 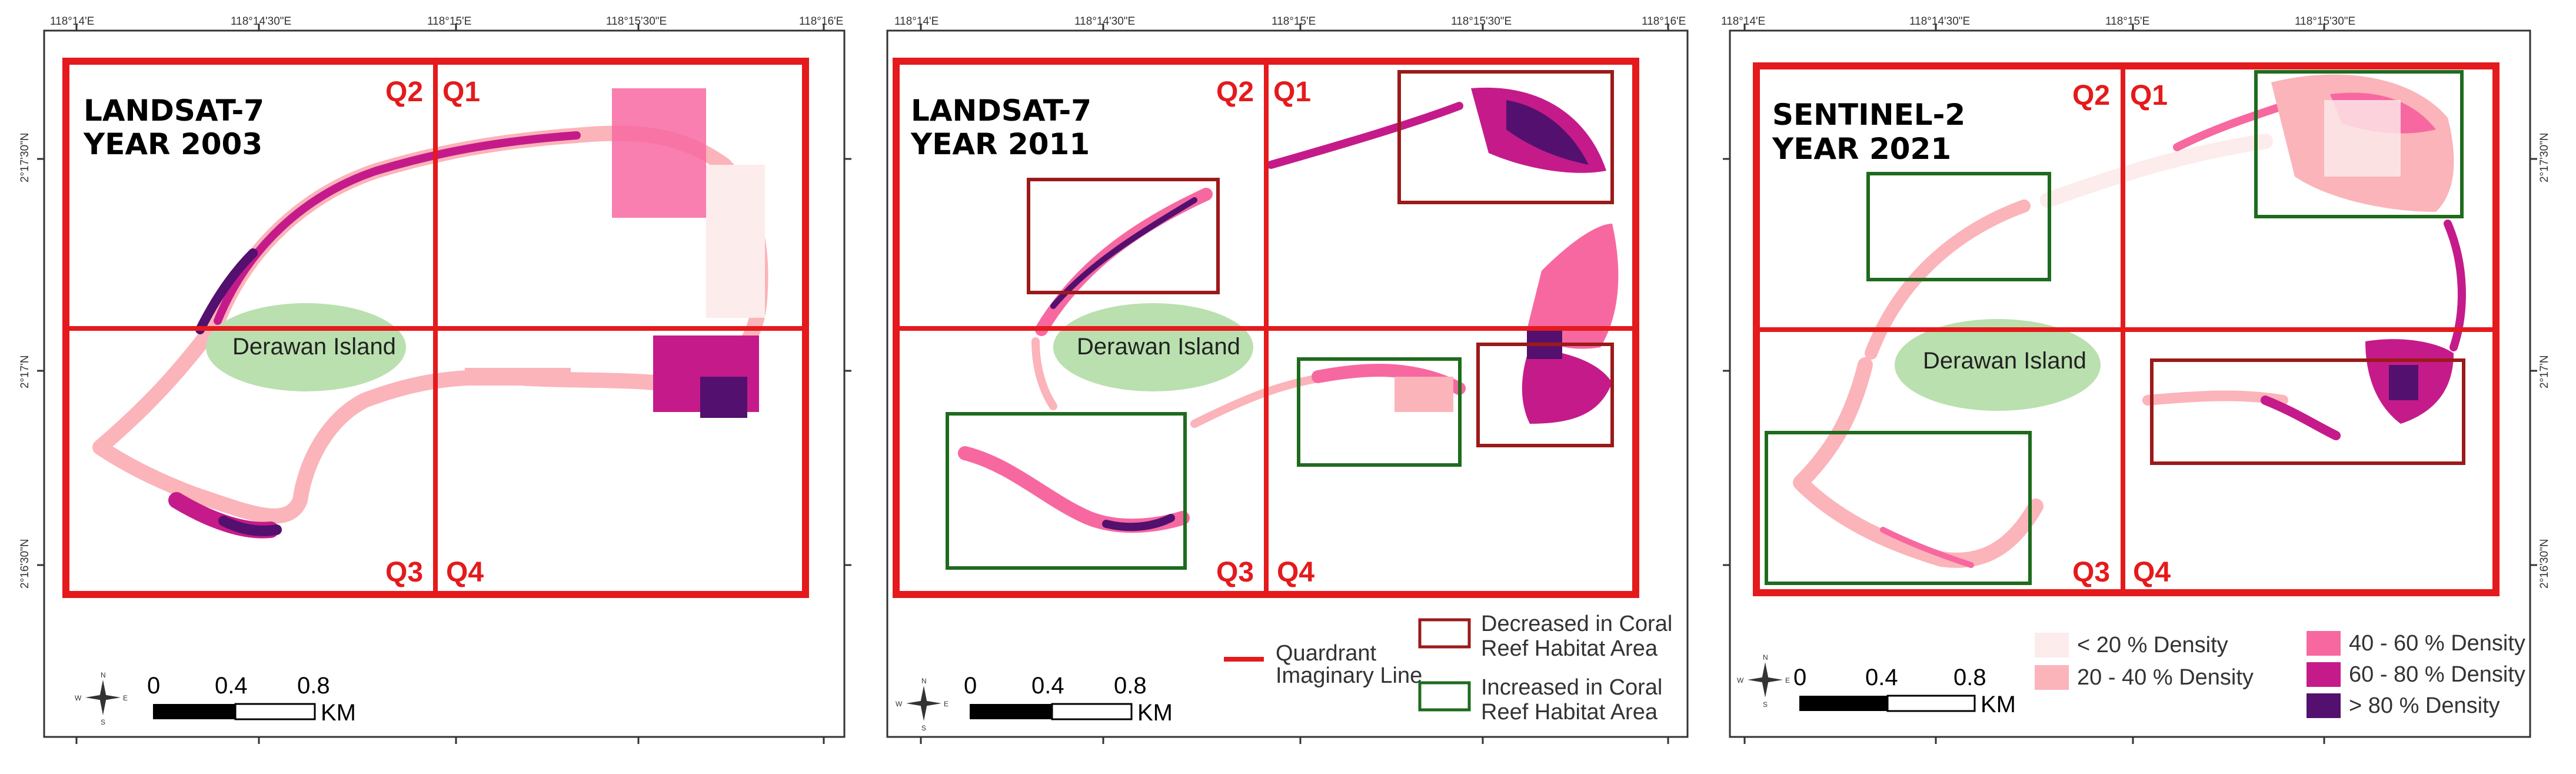 I want to click on y-tick-label: 2°17'N, so click(x=25, y=371).